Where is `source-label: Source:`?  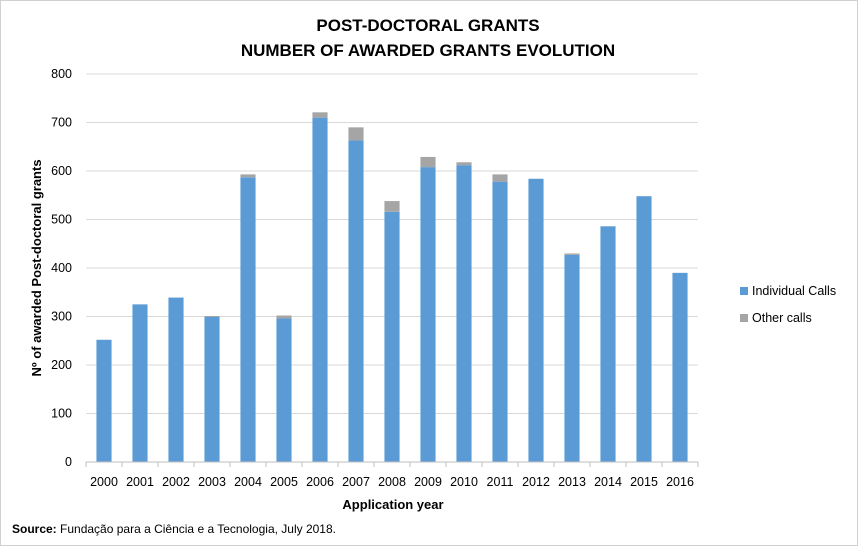 source-label: Source: is located at coordinates (34, 529).